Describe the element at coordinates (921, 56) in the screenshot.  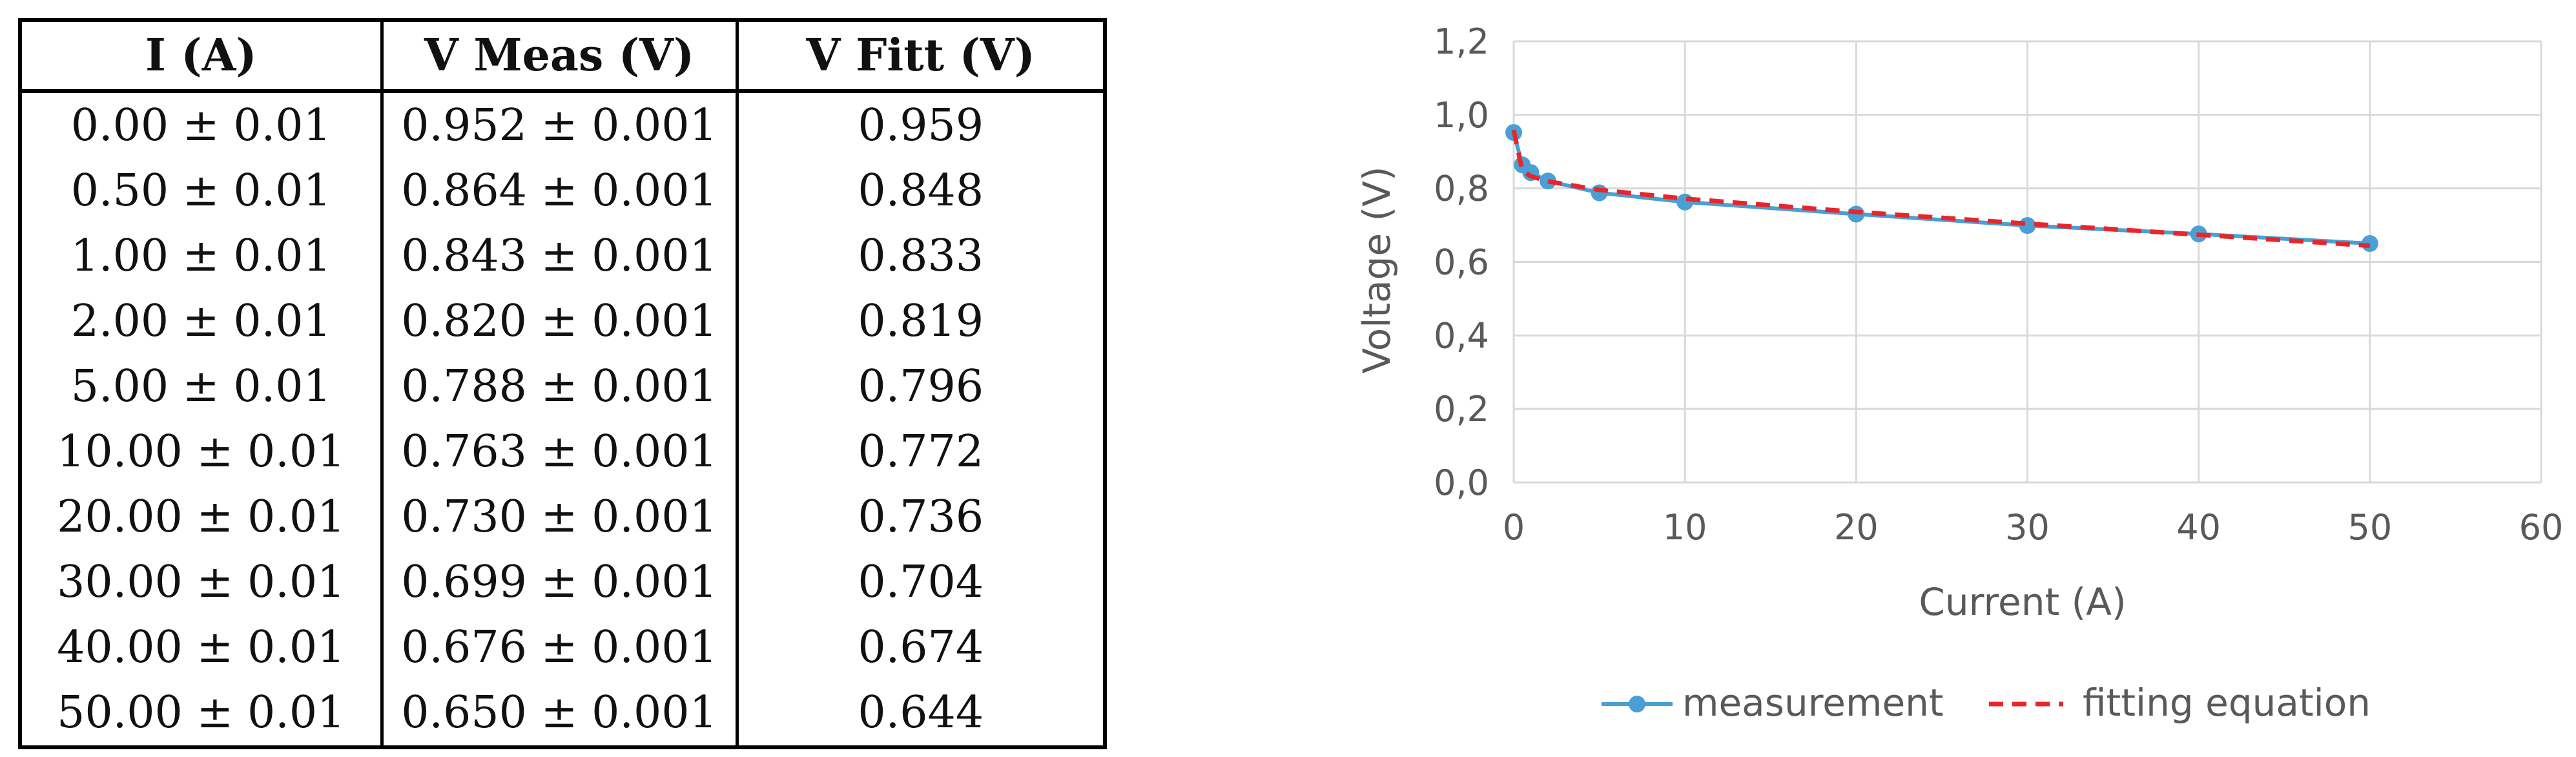
I see `header-v-fitt: V Fitt (V)` at that location.